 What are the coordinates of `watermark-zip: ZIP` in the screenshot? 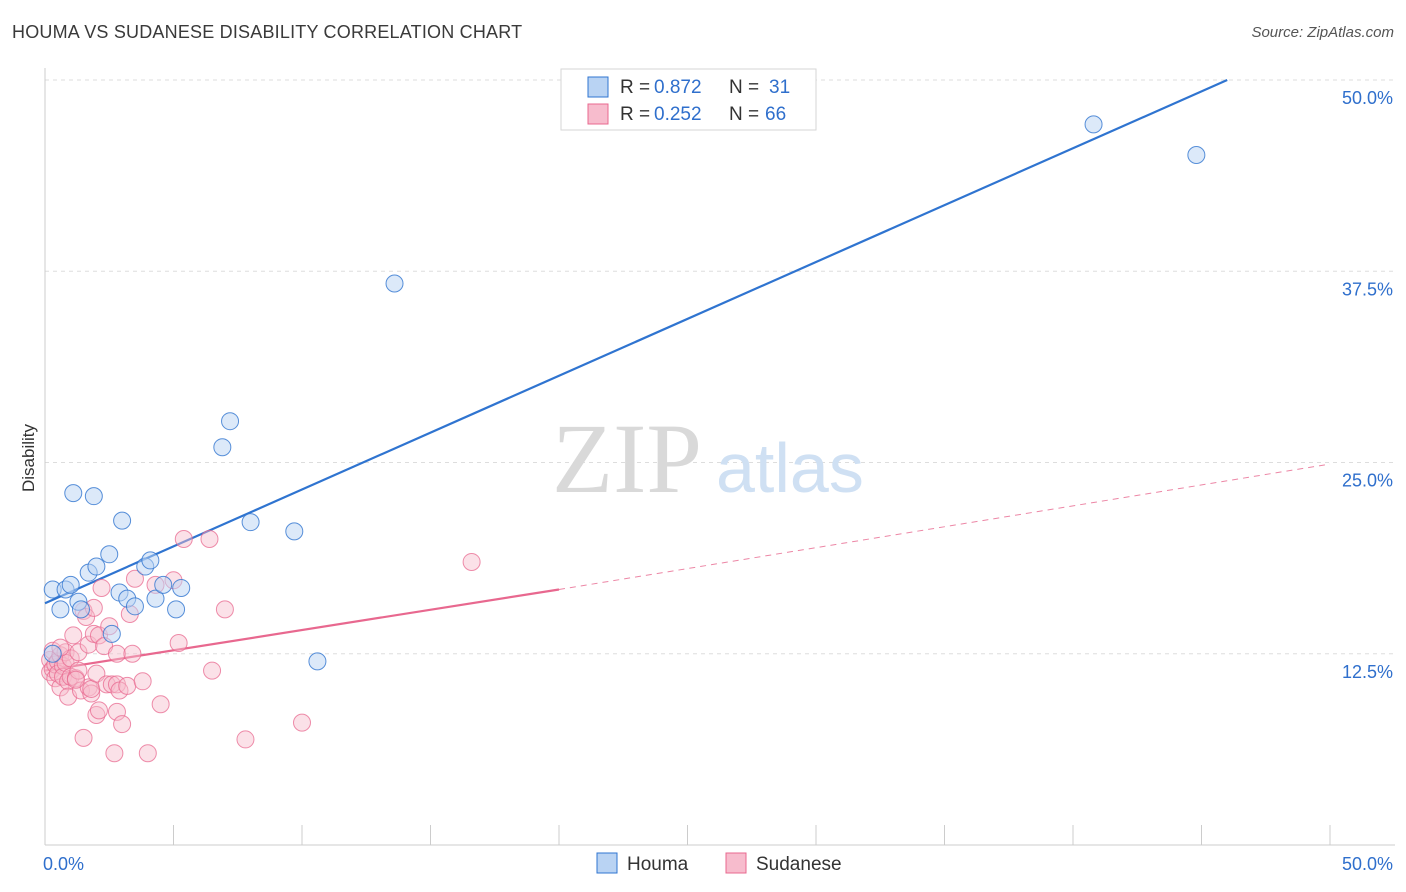 It's located at (627, 458).